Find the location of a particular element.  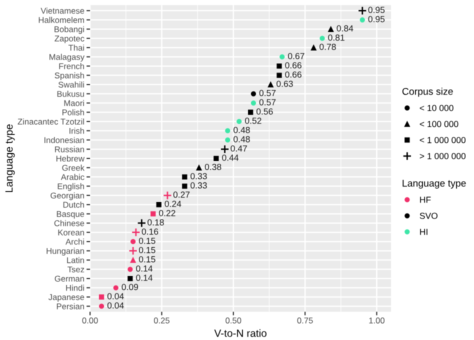

data-label: 0.84 is located at coordinates (345, 28).